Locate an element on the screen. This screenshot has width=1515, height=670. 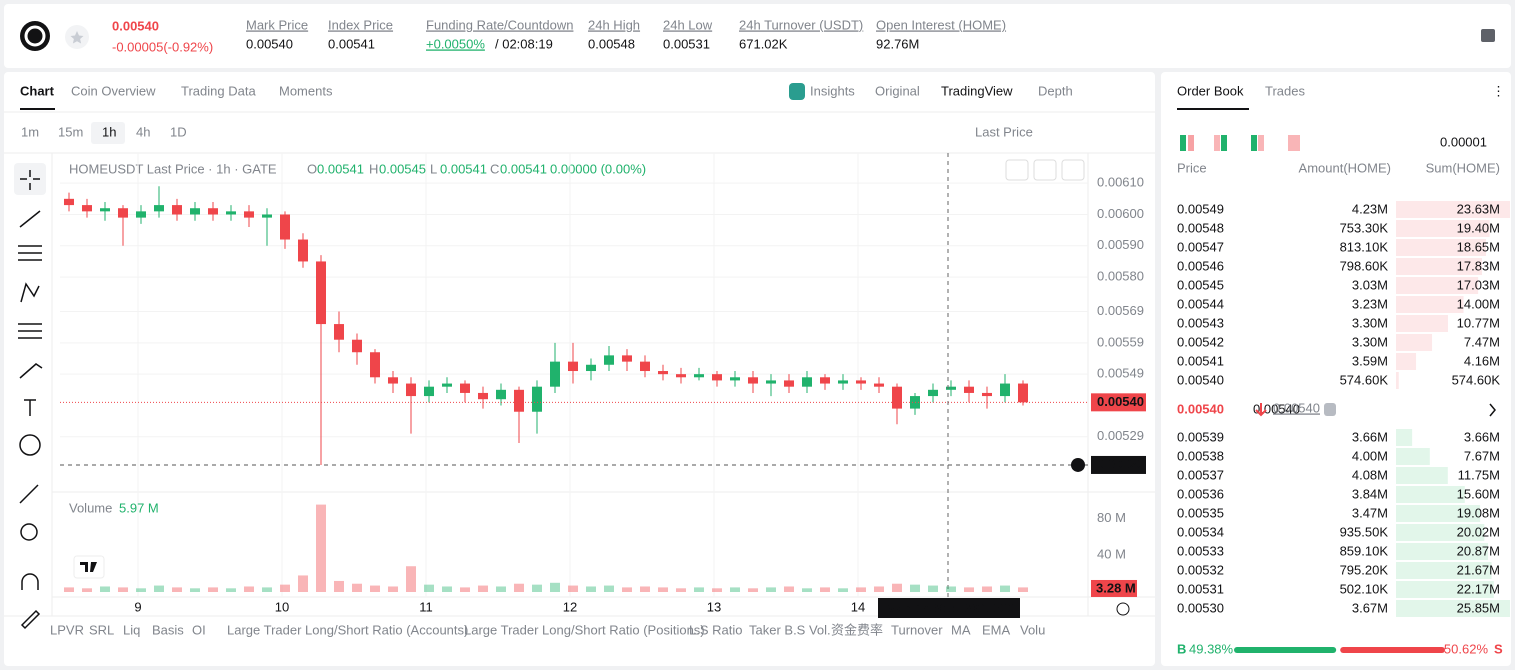
chart-tab: Coin Overview is located at coordinates (113, 90).